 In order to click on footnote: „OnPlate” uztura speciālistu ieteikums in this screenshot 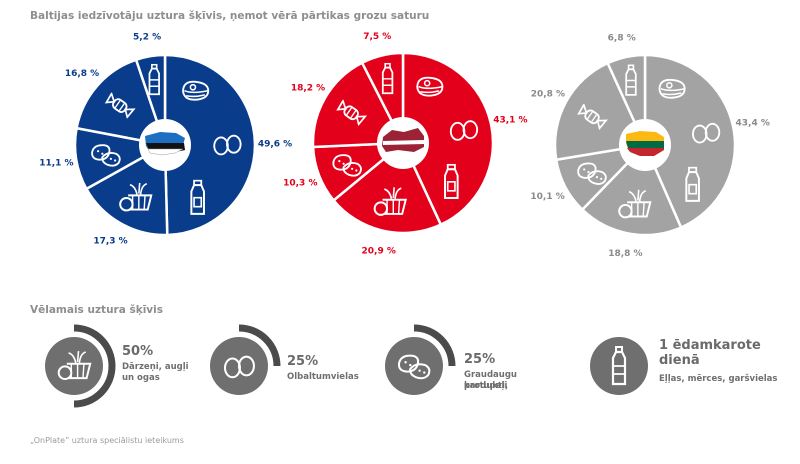, I will do `click(107, 440)`.